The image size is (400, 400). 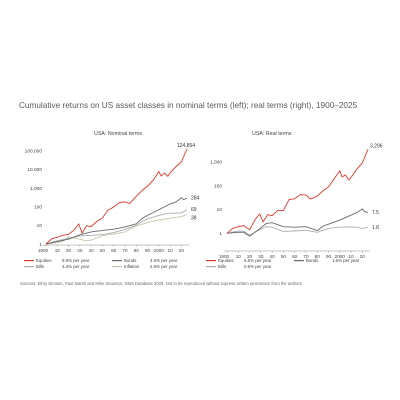 What do you see at coordinates (195, 199) in the screenshot?
I see `series-end-label: 284` at bounding box center [195, 199].